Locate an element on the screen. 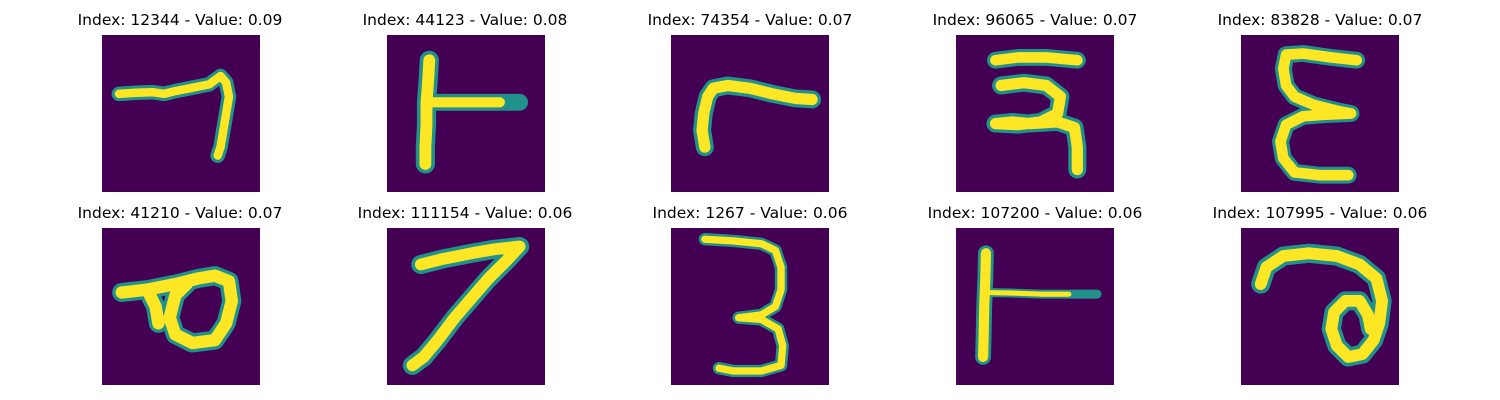  panel-title: Index: 107200 - Value: 0.06 is located at coordinates (1035, 213).